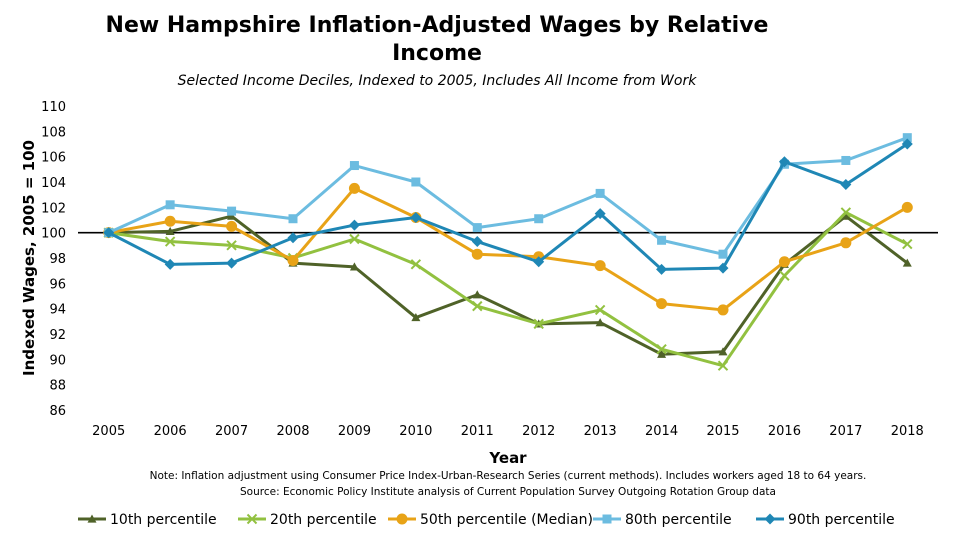 The height and width of the screenshot is (543, 963). Describe the element at coordinates (57, 386) in the screenshot. I see `y-tick-label: 88` at that location.